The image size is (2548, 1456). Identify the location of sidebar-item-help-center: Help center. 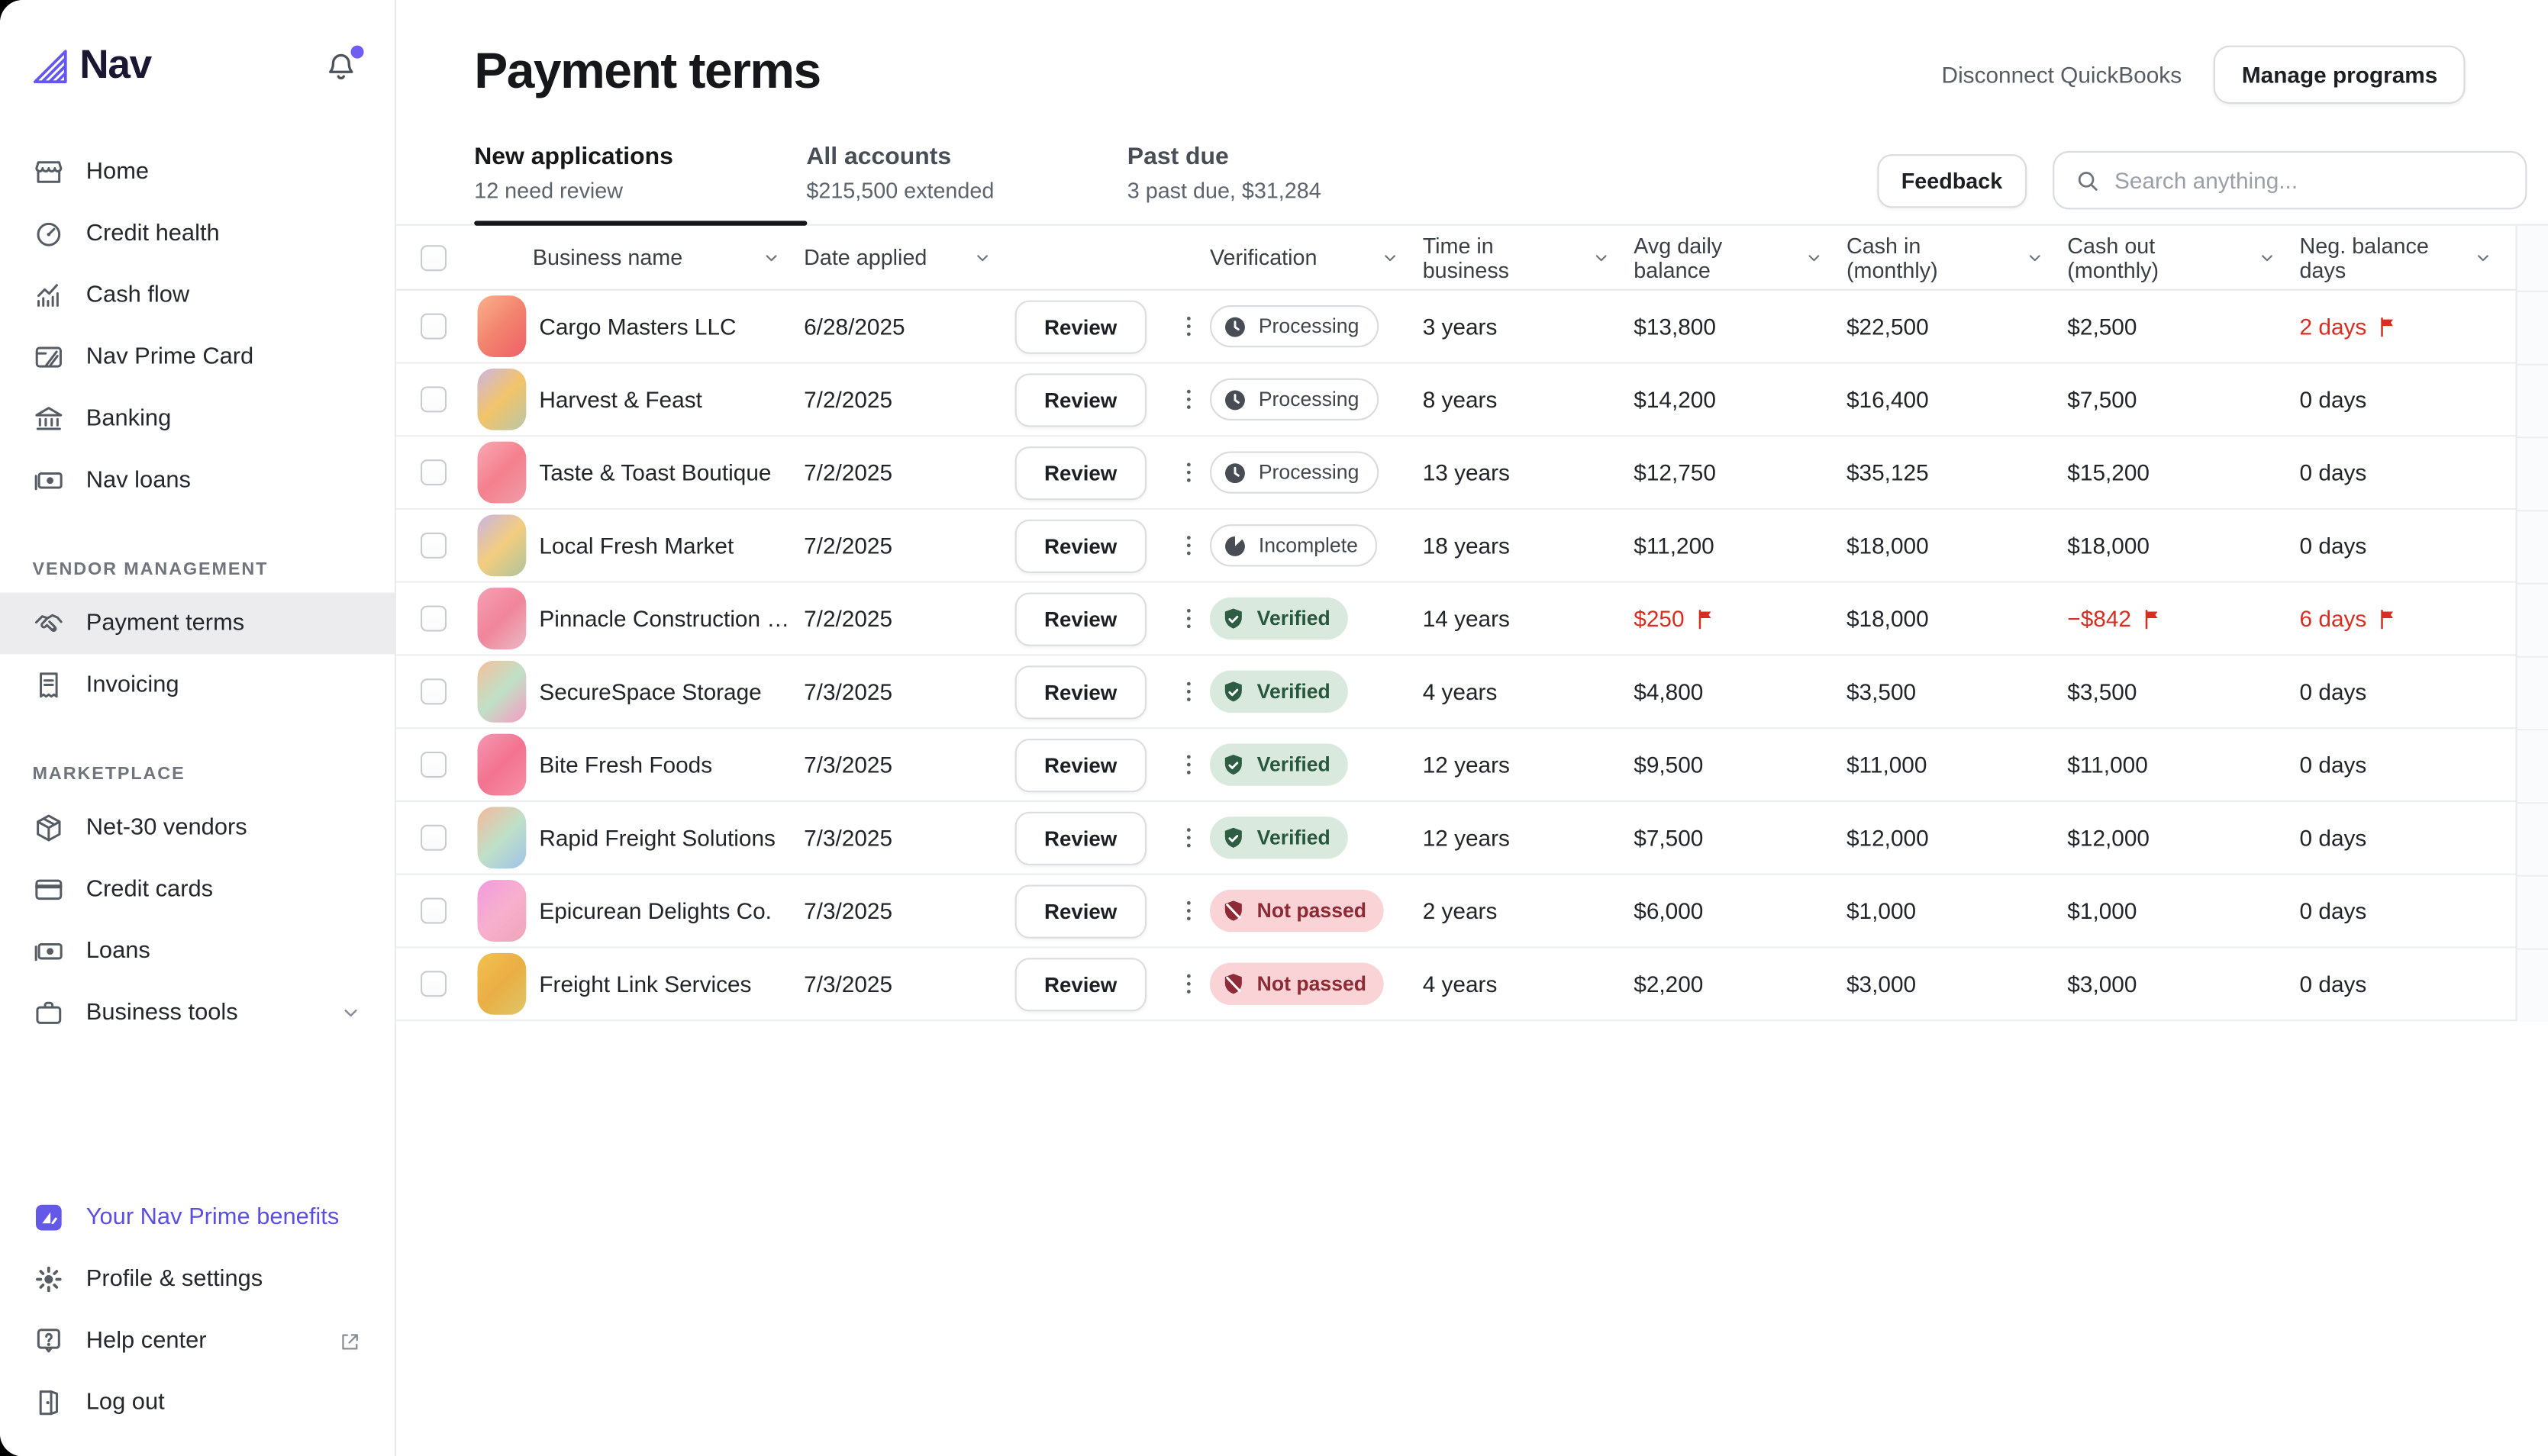
(197, 1341).